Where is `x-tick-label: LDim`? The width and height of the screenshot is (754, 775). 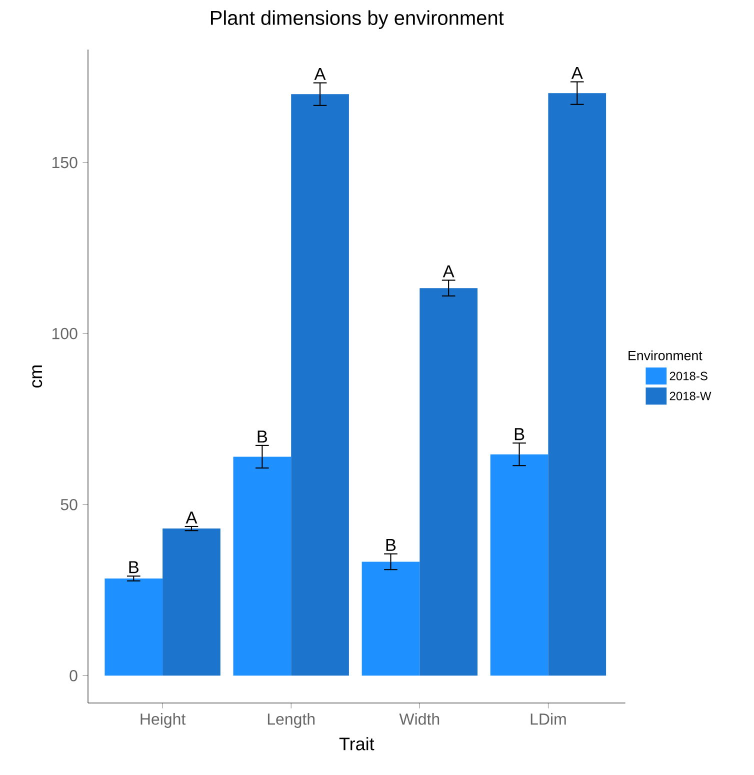
x-tick-label: LDim is located at coordinates (548, 719).